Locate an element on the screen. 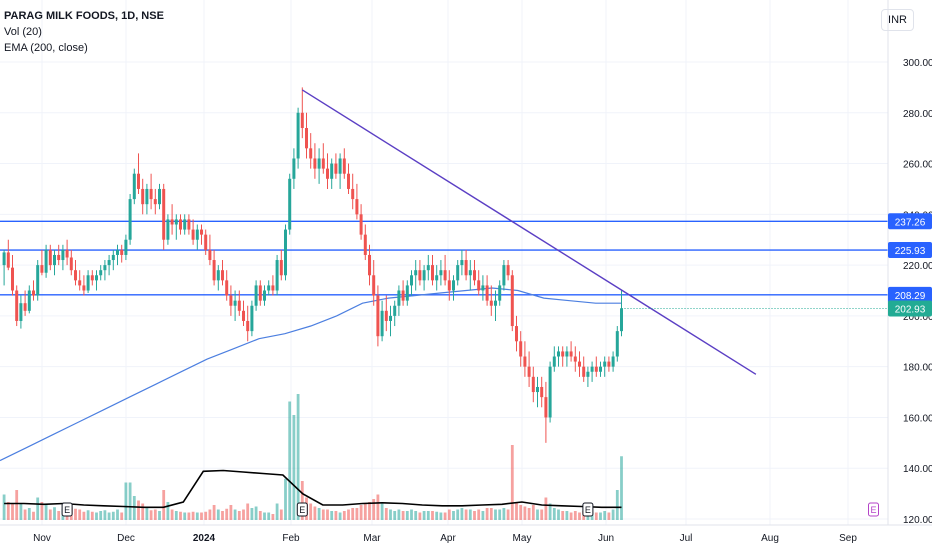  volume-indicator-label: Vol (20) is located at coordinates (84, 32).